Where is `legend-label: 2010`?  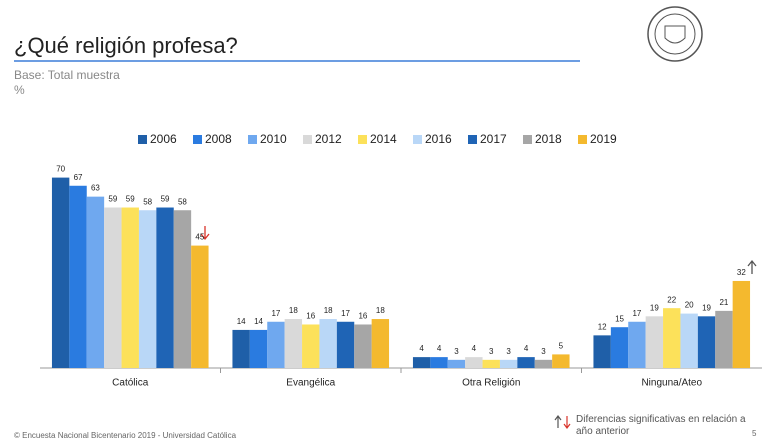 legend-label: 2010 is located at coordinates (273, 139).